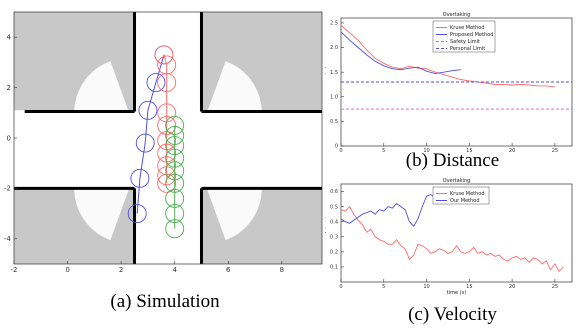 The width and height of the screenshot is (580, 329). I want to click on y-tick-label: 0.4, so click(334, 222).